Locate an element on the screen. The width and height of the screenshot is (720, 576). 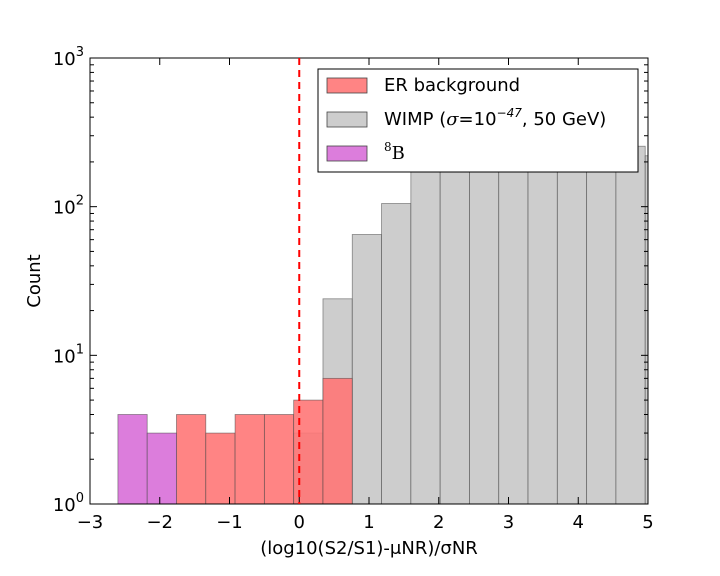
legend-label: WIMP (σ=10−47, 50 GeV) is located at coordinates (495, 118).